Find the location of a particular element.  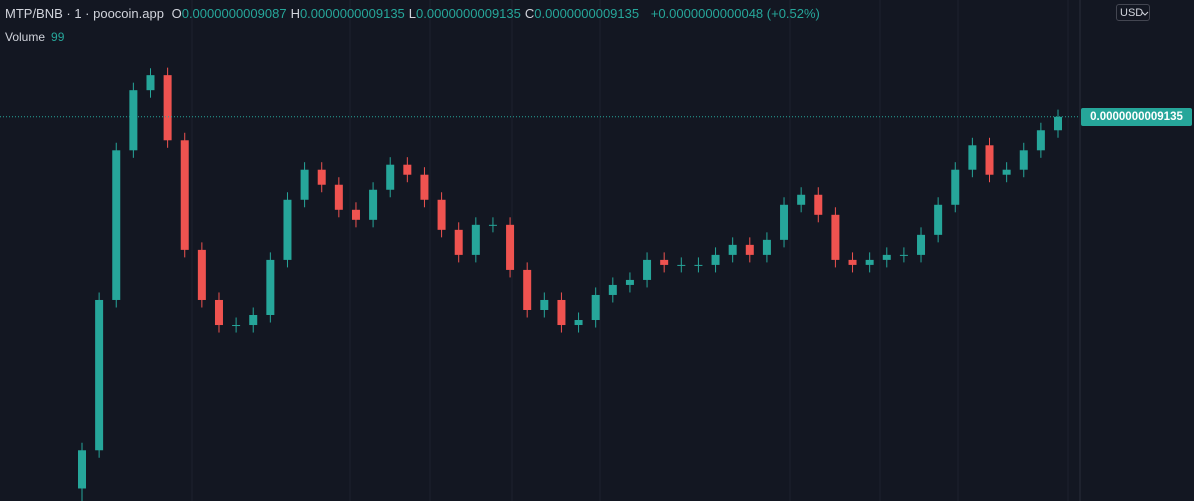

volume-label: Volume is located at coordinates (25, 37).